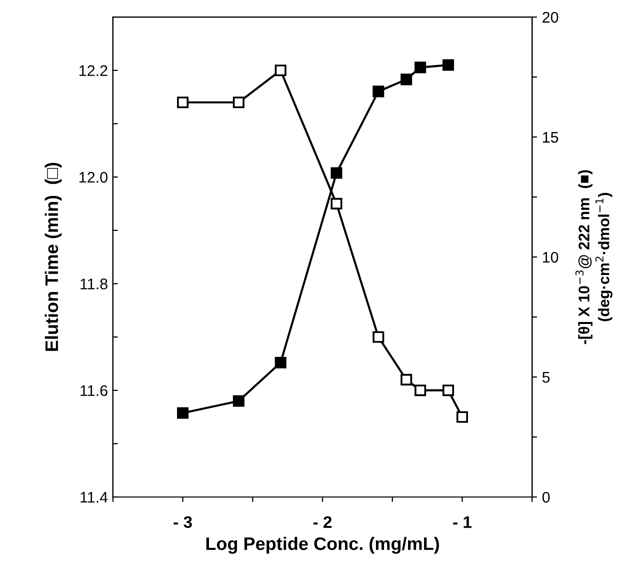 The height and width of the screenshot is (568, 638). I want to click on x-axis-title: Log Peptide Conc. (mg/mL), so click(322, 545).